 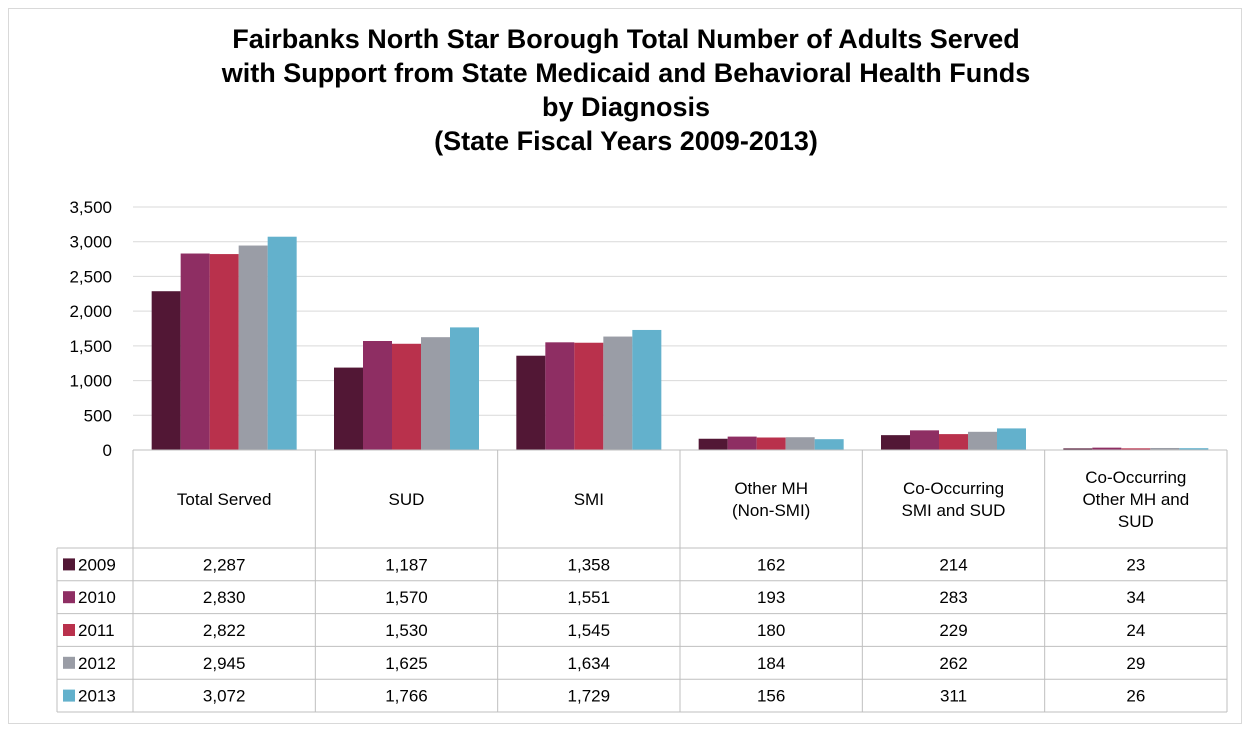 What do you see at coordinates (97, 696) in the screenshot?
I see `legend-label-2013: 2013` at bounding box center [97, 696].